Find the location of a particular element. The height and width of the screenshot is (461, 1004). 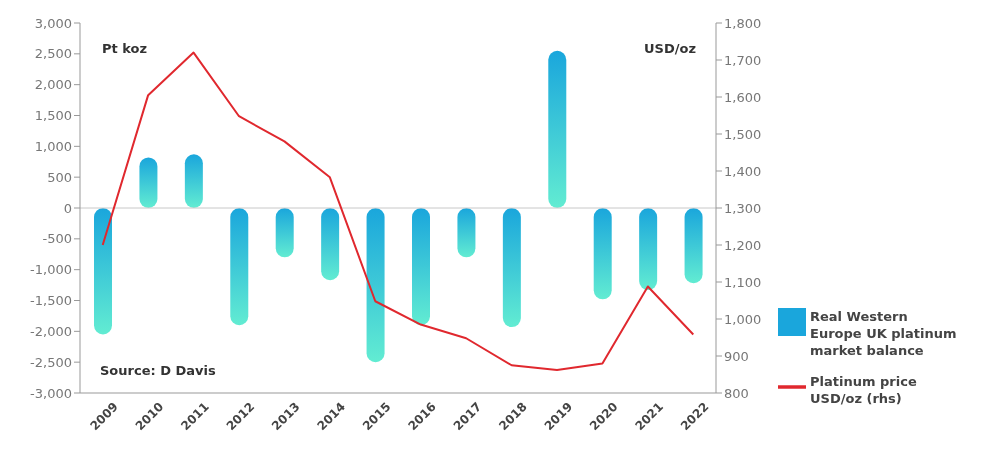

y-tick-label: 500 is located at coordinates (59, 177).